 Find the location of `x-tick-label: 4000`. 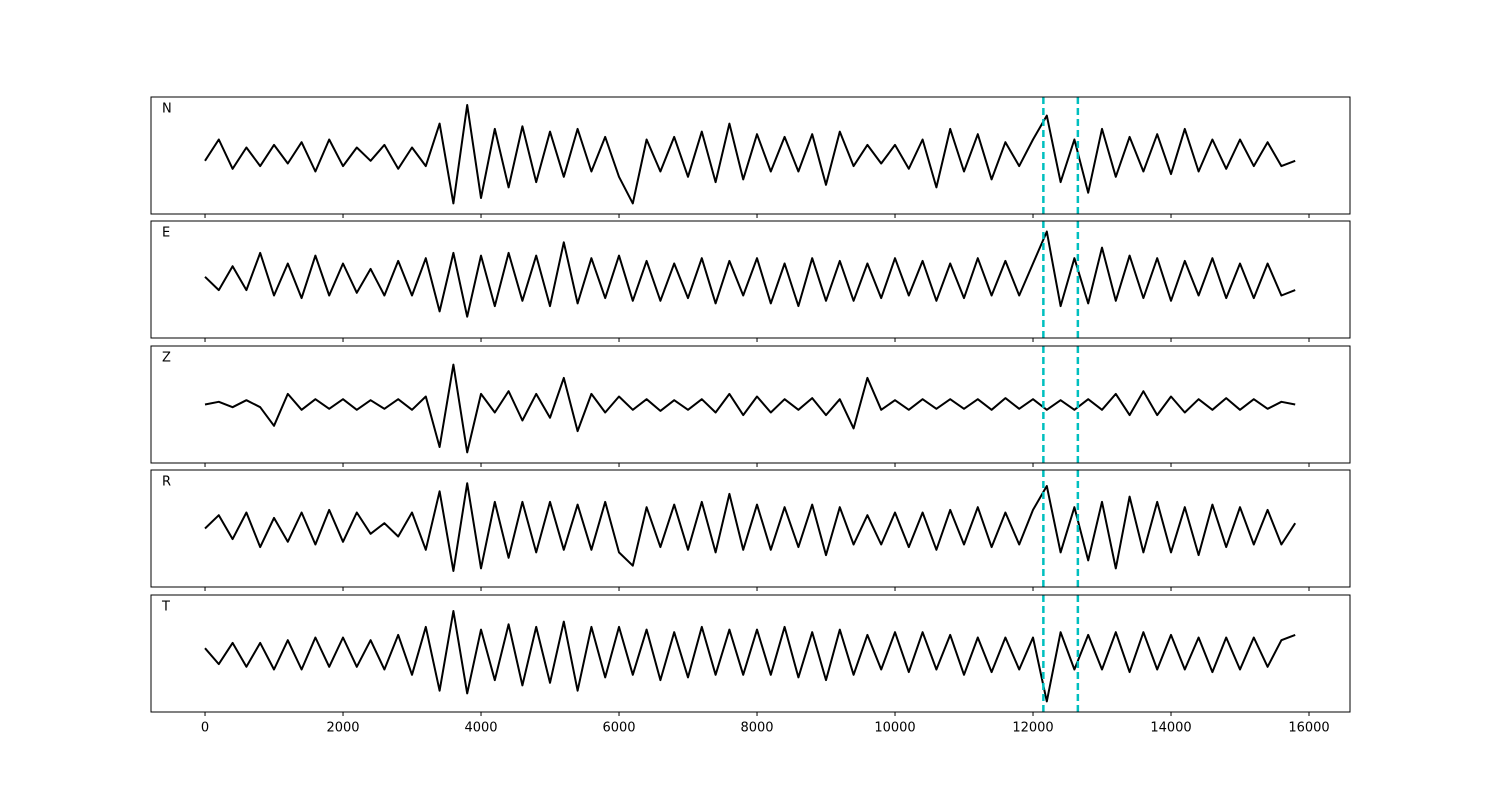

x-tick-label: 4000 is located at coordinates (480, 728).